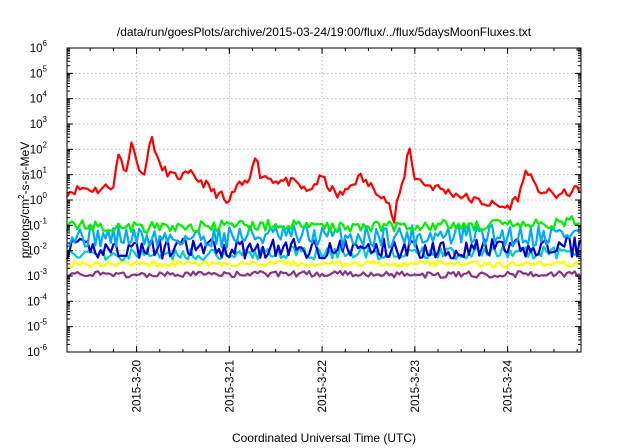 This screenshot has height=448, width=640. Describe the element at coordinates (37, 300) in the screenshot. I see `y-tick-label: 10⁻⁴` at that location.